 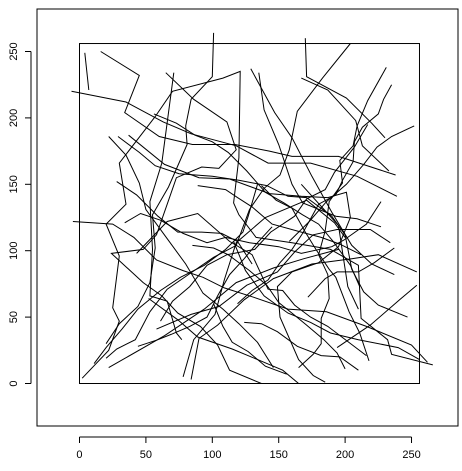 What do you see at coordinates (14, 184) in the screenshot?
I see `y-tick-label: 150` at bounding box center [14, 184].